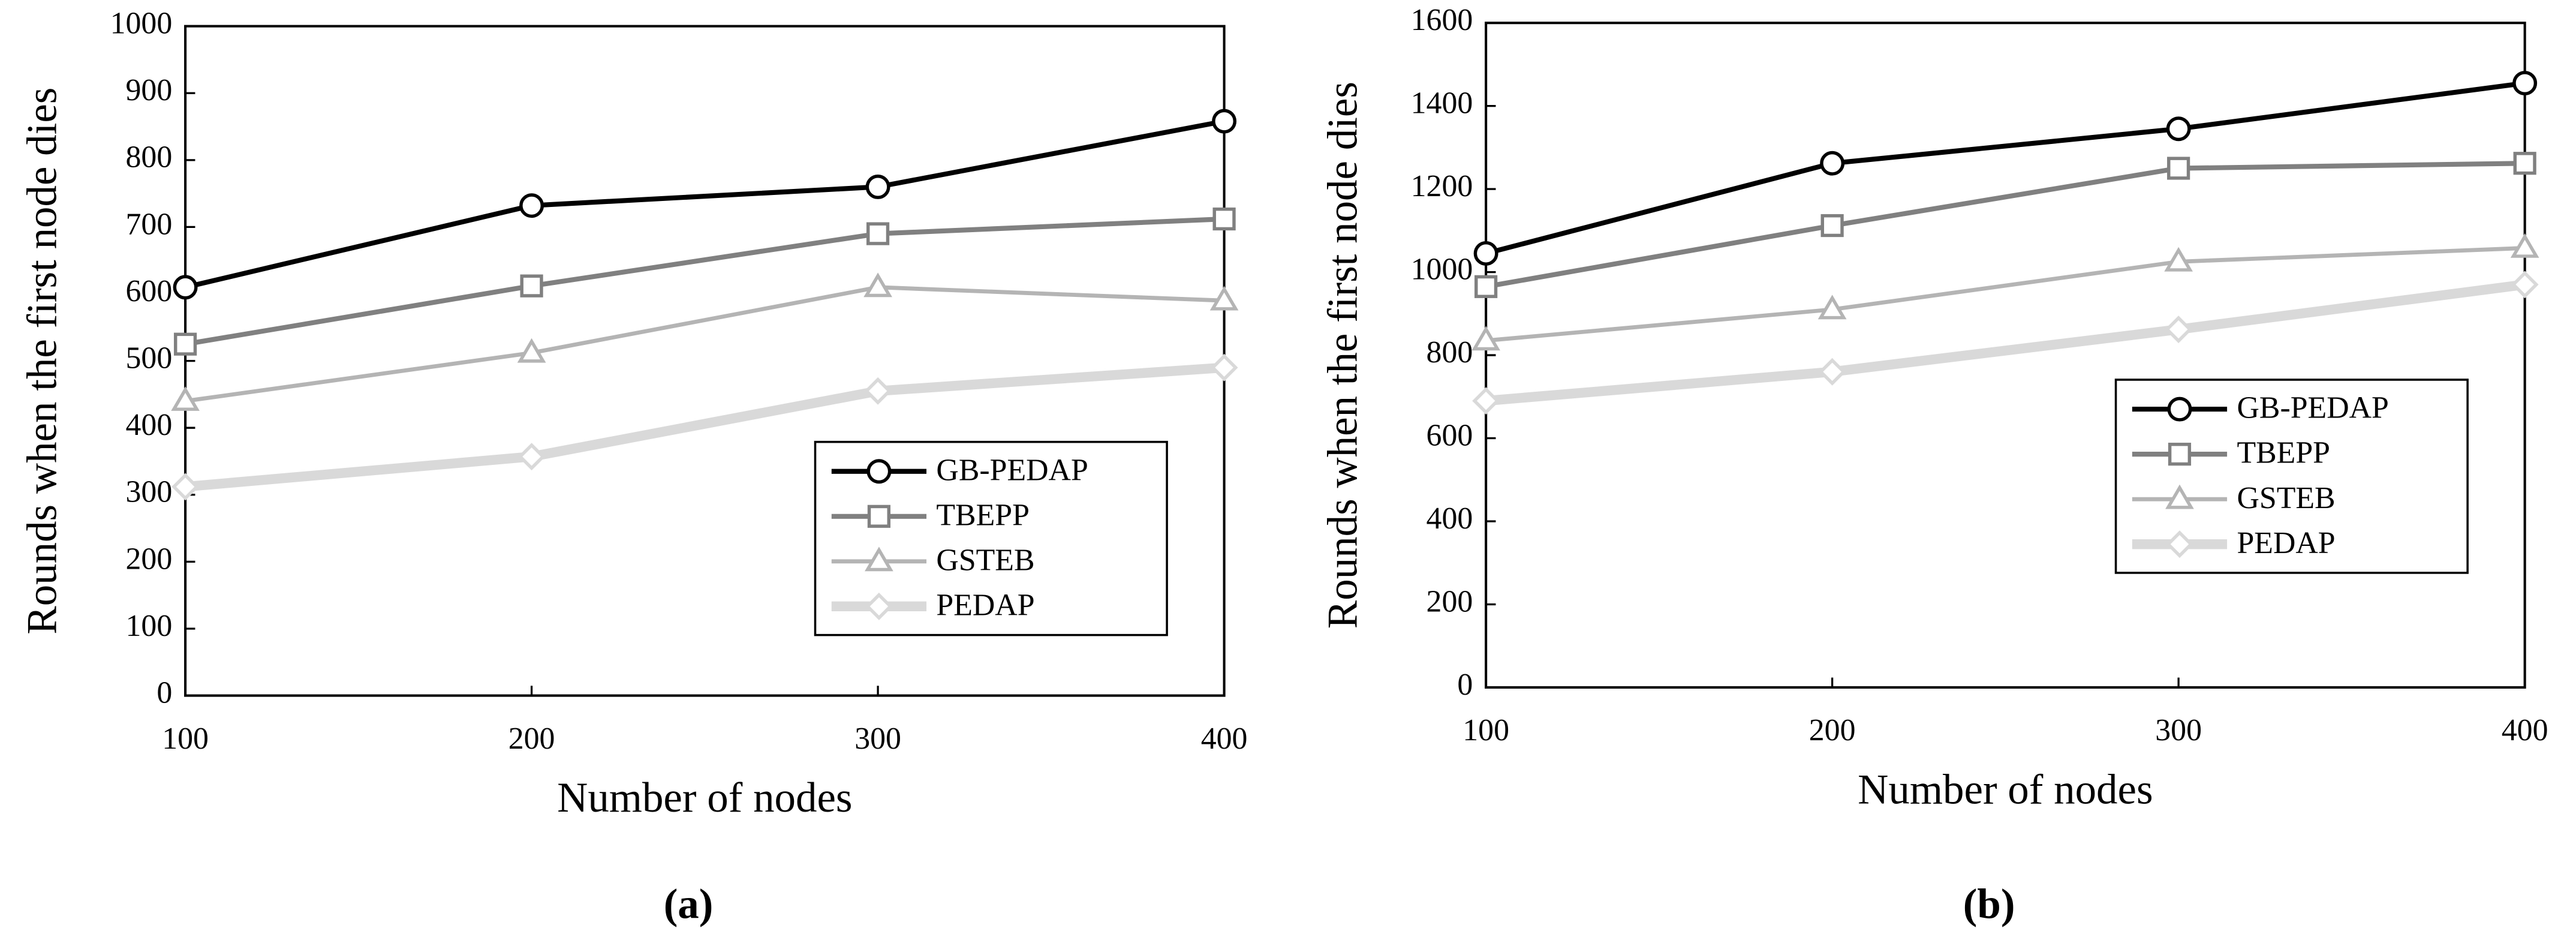 Image resolution: width=2576 pixels, height=949 pixels. I want to click on caption: (a), so click(689, 905).